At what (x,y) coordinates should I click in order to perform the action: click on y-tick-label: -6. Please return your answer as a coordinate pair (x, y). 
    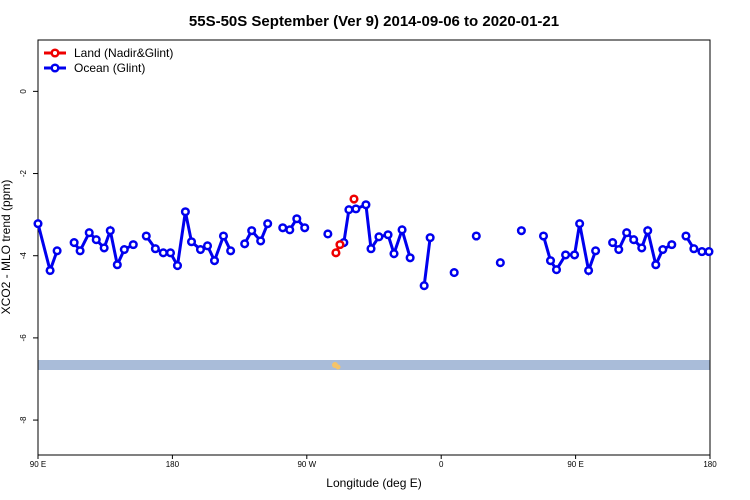
    Looking at the image, I should click on (23, 338).